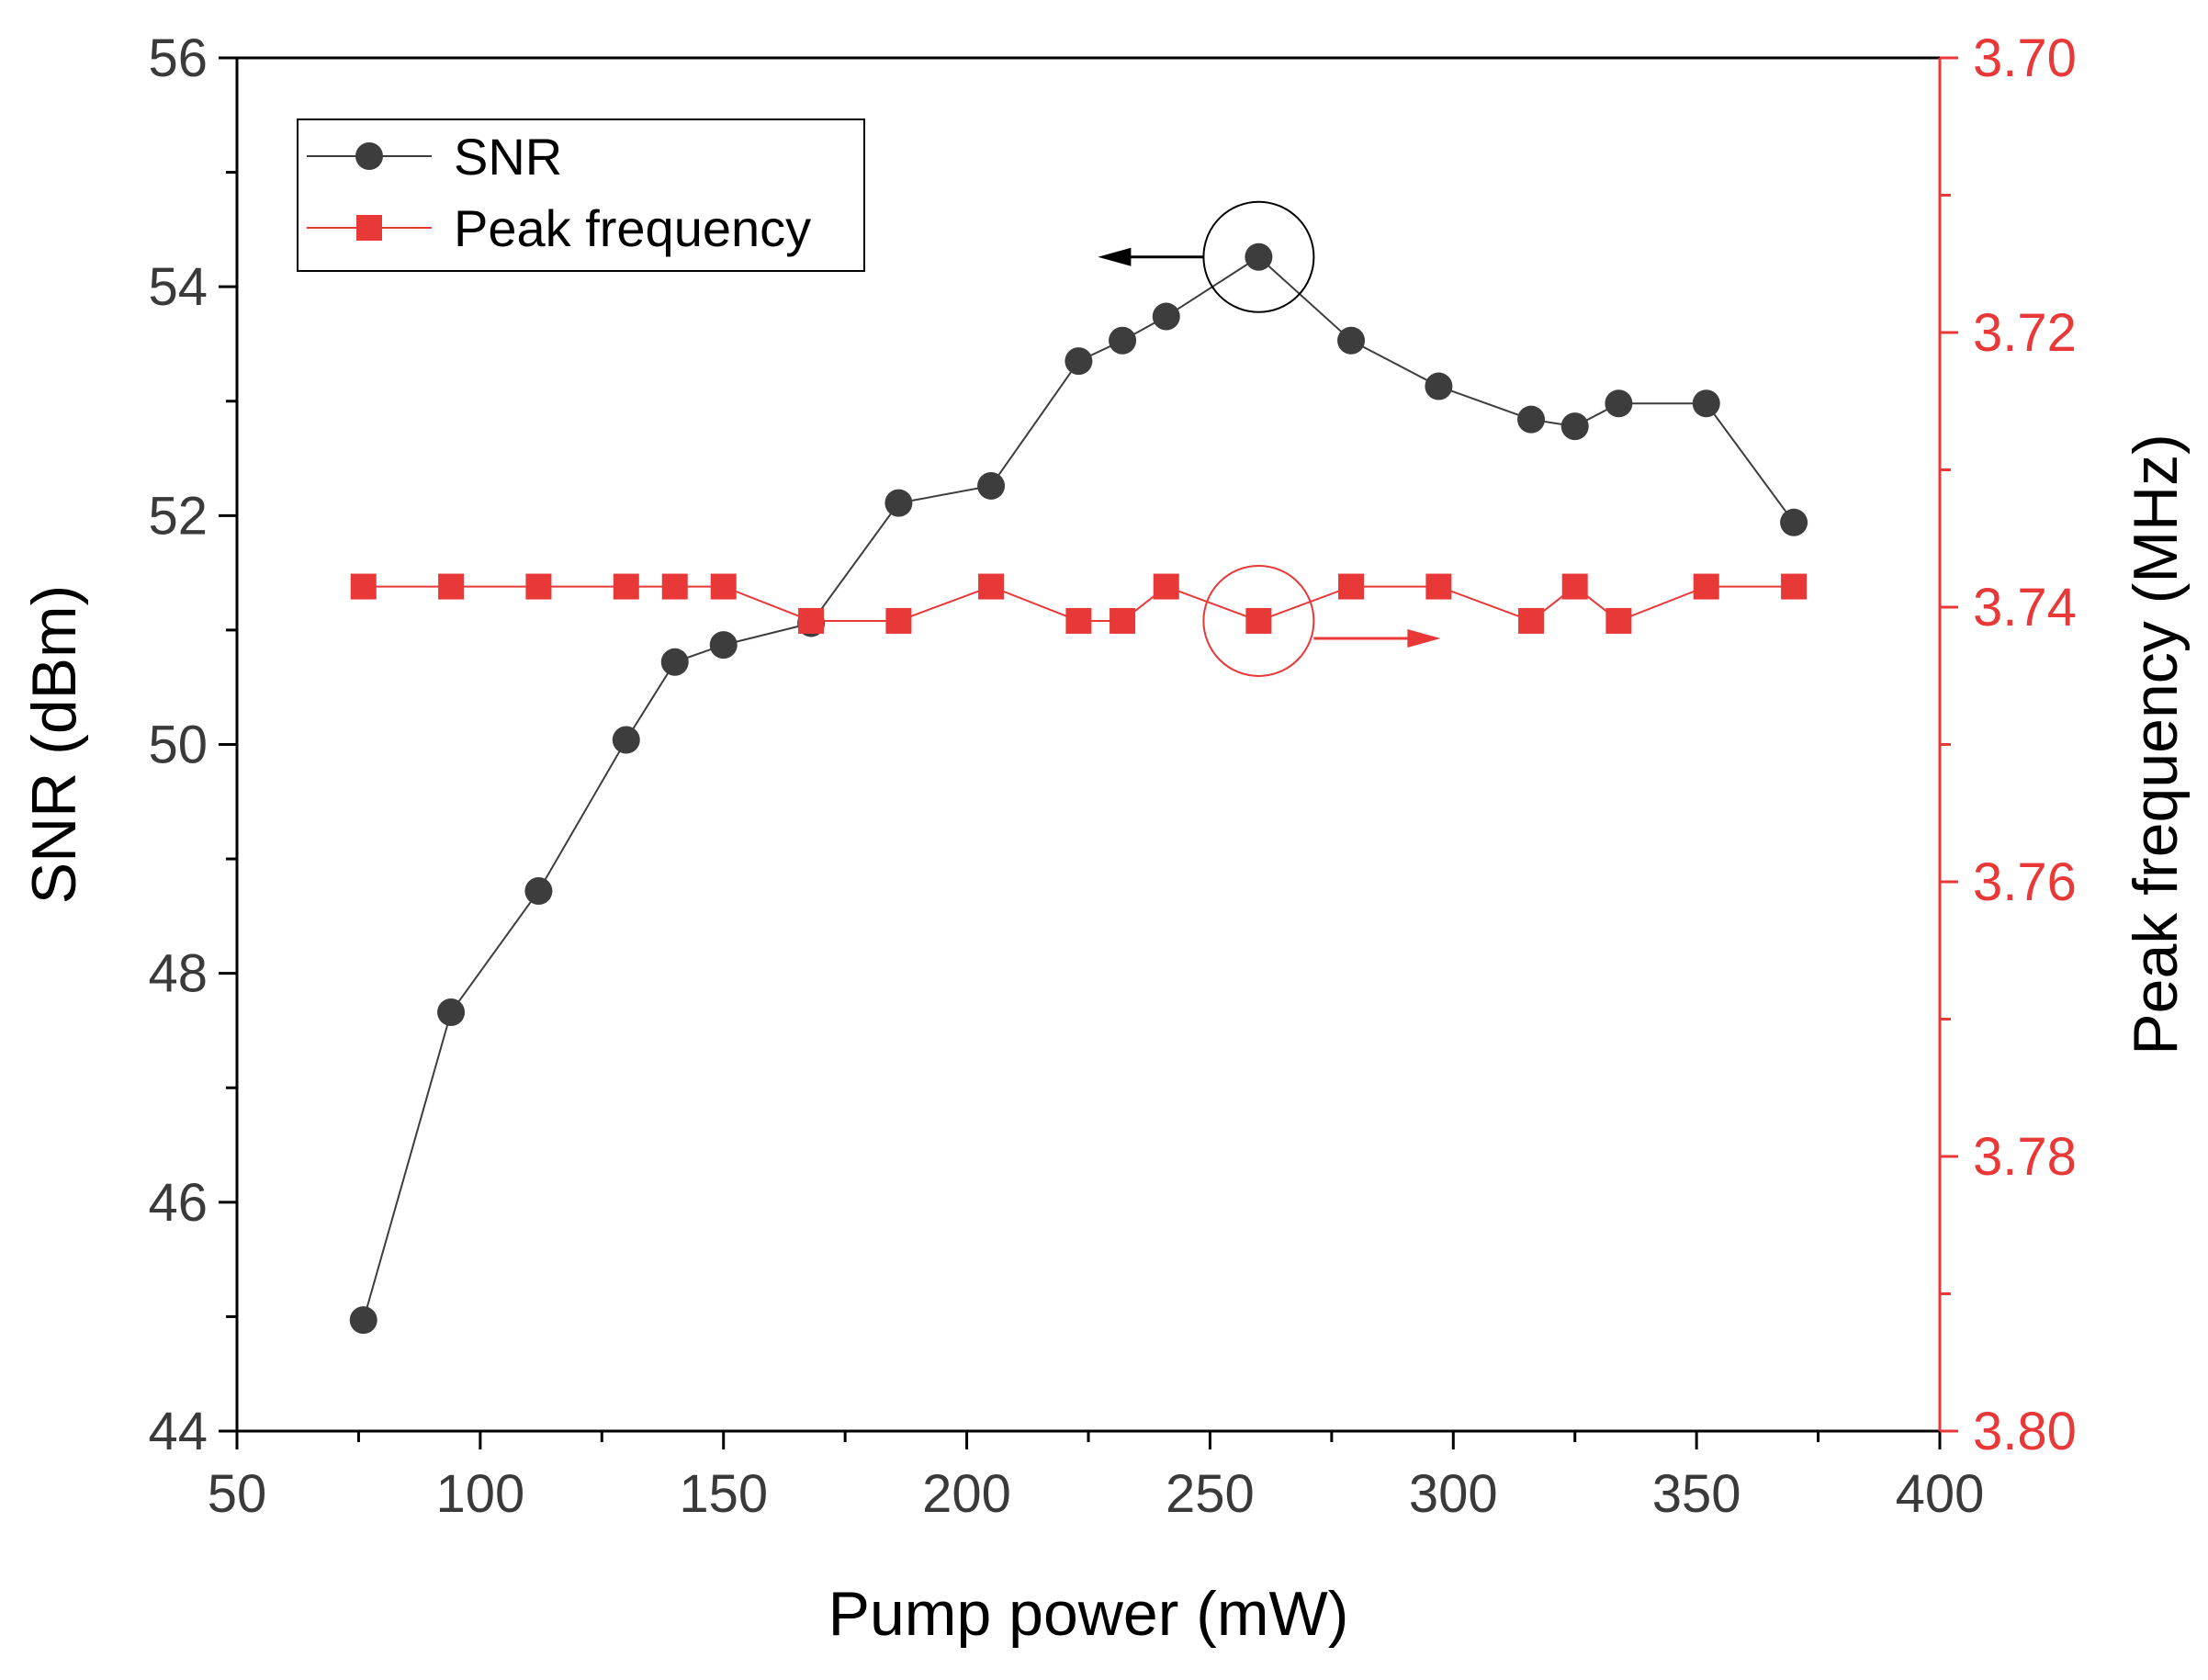 This screenshot has width=2208, height=1680. I want to click on x-tick-label: 250, so click(1210, 1494).